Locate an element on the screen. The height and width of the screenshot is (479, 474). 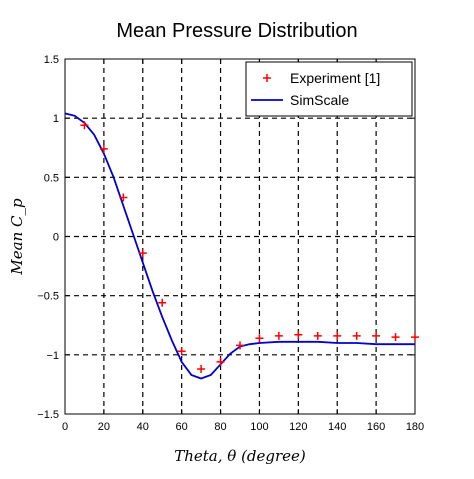
x-tick-label: 60 is located at coordinates (182, 427).